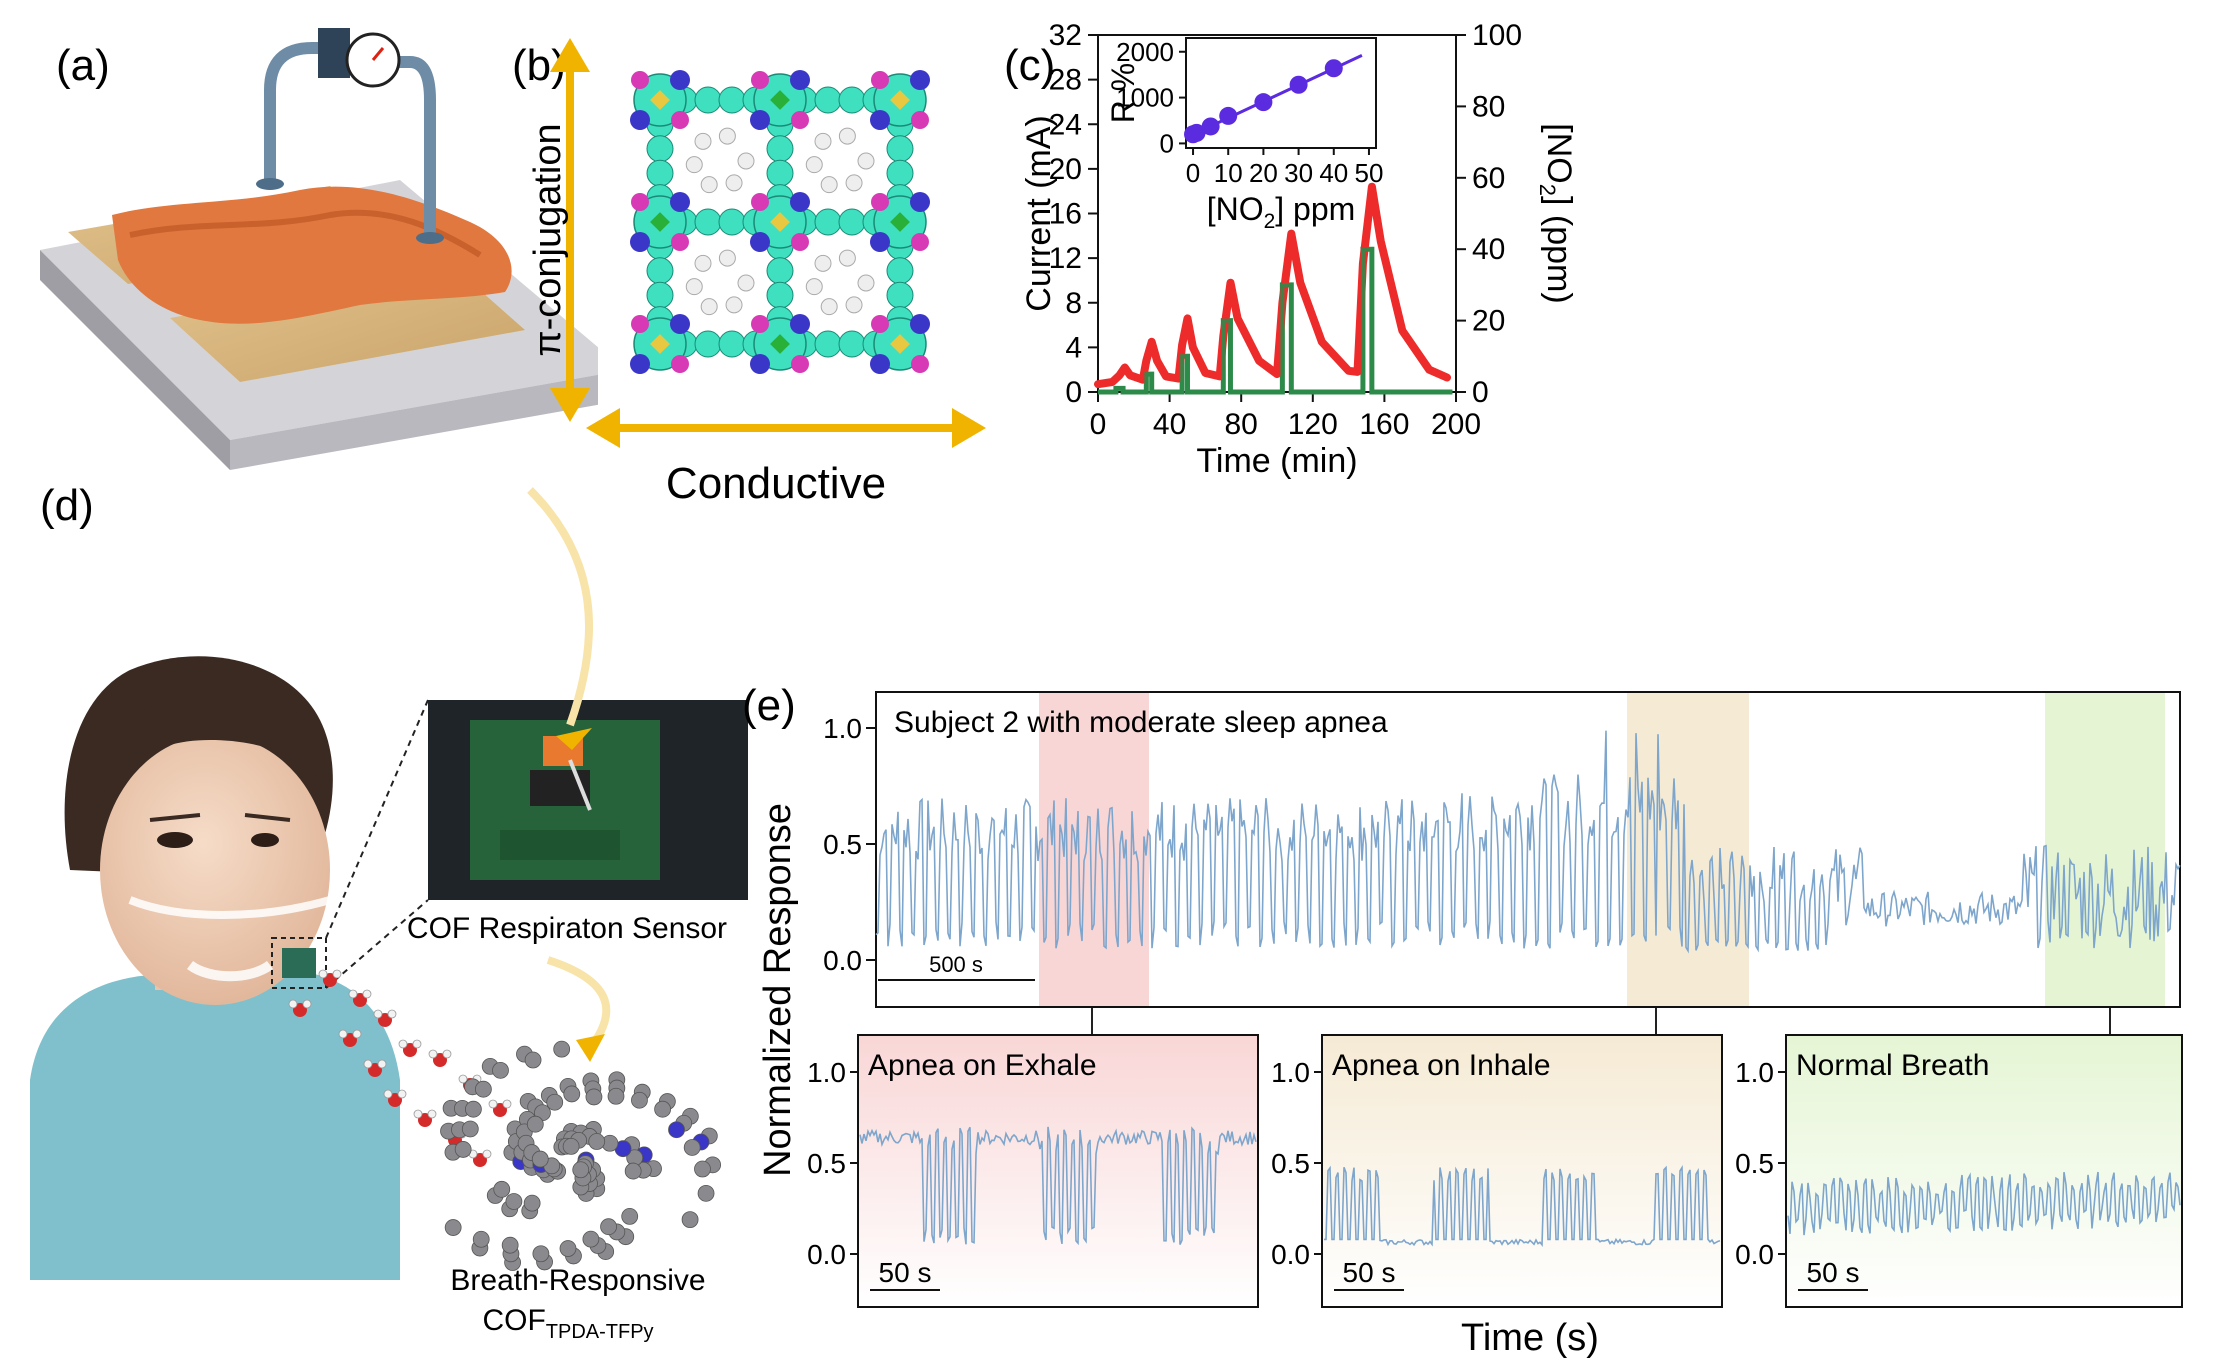 The width and height of the screenshot is (2218, 1359). I want to click on conductive-arrow, so click(786, 428).